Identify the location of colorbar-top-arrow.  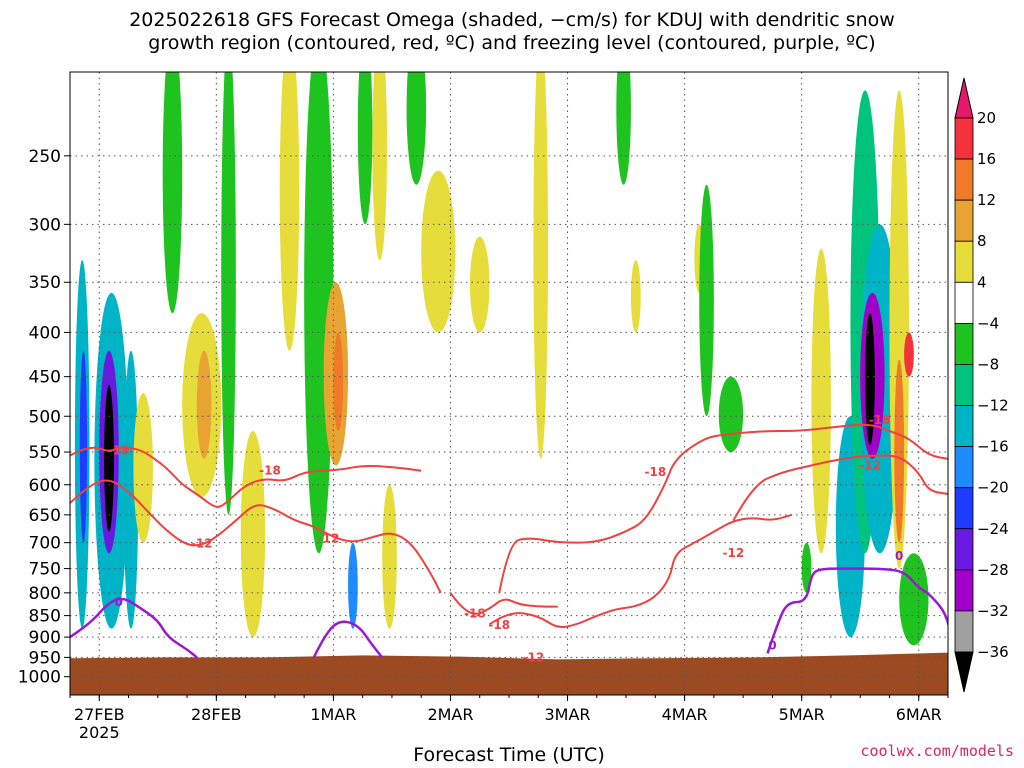
(964, 98).